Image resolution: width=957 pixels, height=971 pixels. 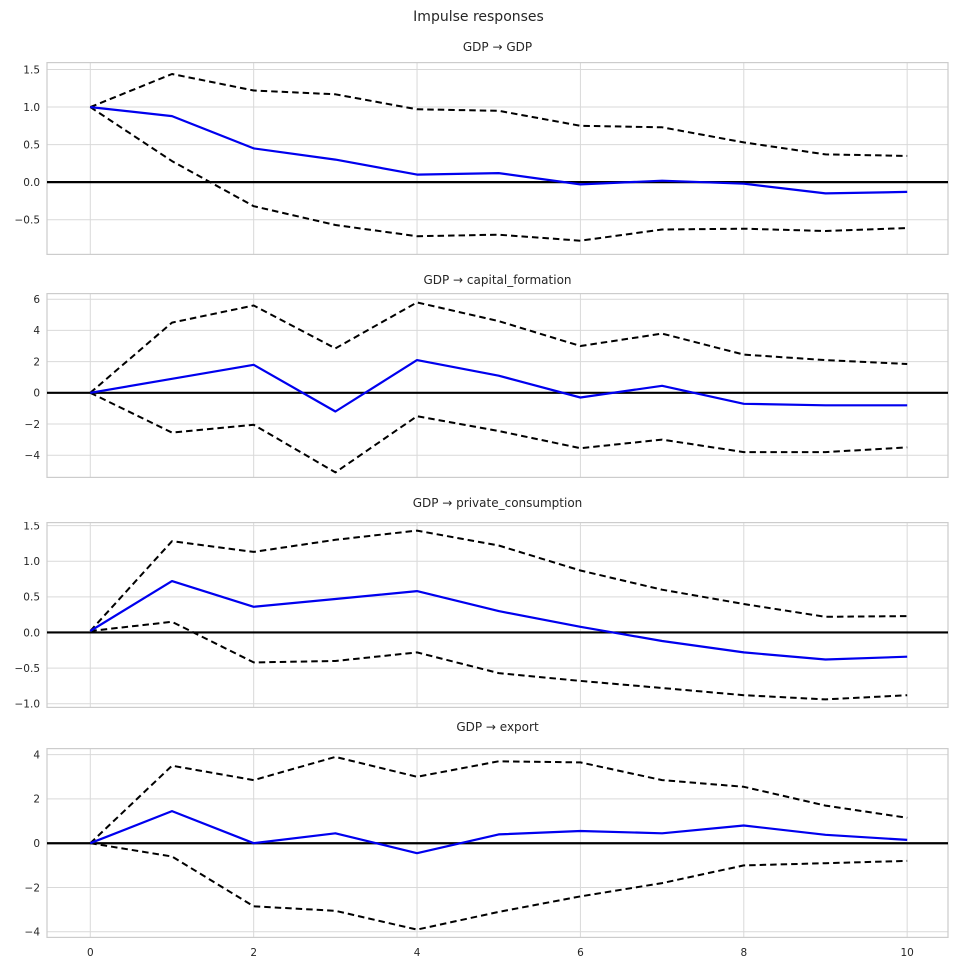 I want to click on x-tick-label: 6, so click(x=580, y=953).